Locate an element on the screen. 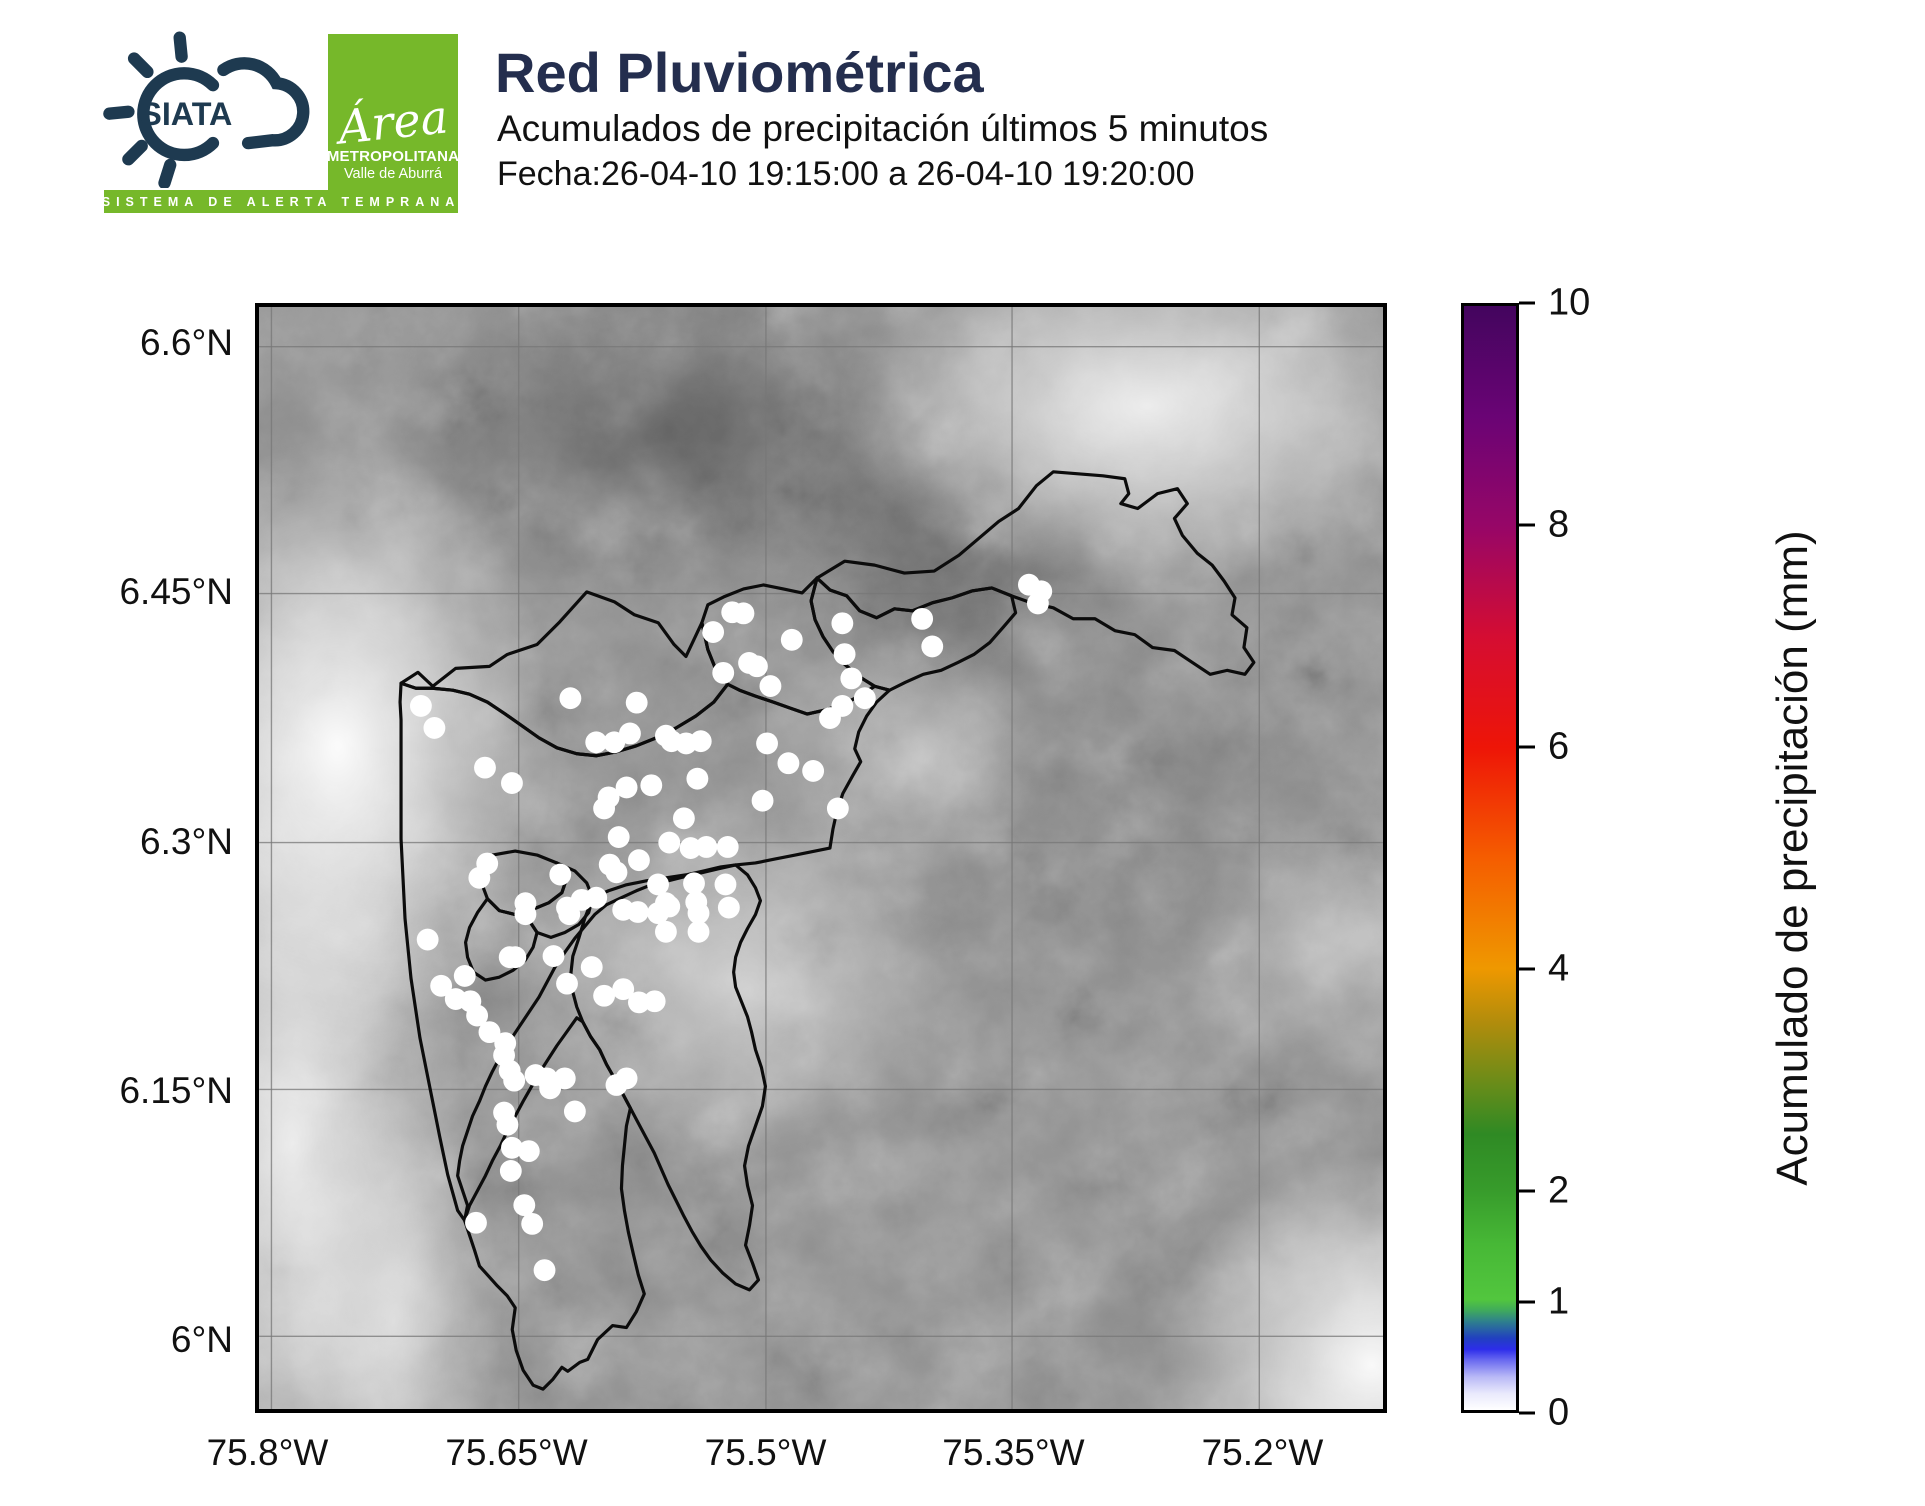  page-title: Red Pluviométrica is located at coordinates (739, 72).